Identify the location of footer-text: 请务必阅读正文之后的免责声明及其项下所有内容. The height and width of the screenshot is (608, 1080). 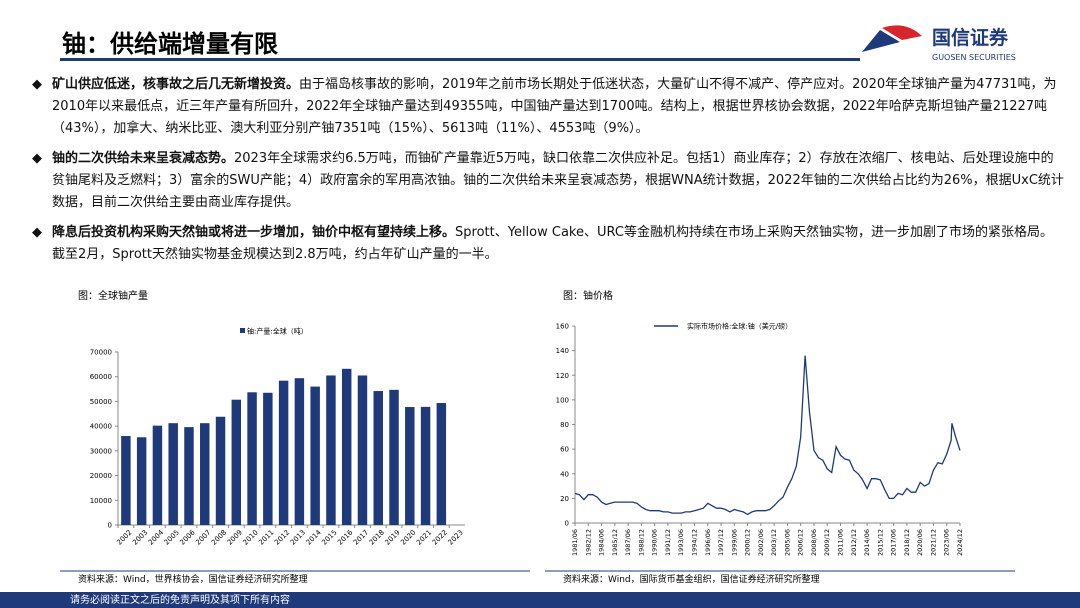
(180, 599).